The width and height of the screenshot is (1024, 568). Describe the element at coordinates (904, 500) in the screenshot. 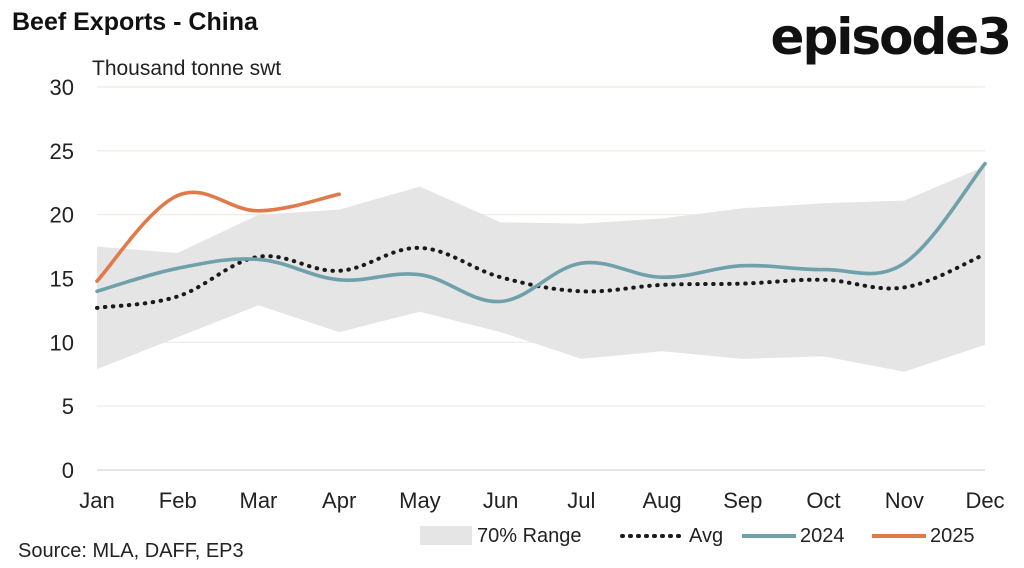

I see `x-tick-label: Nov` at that location.